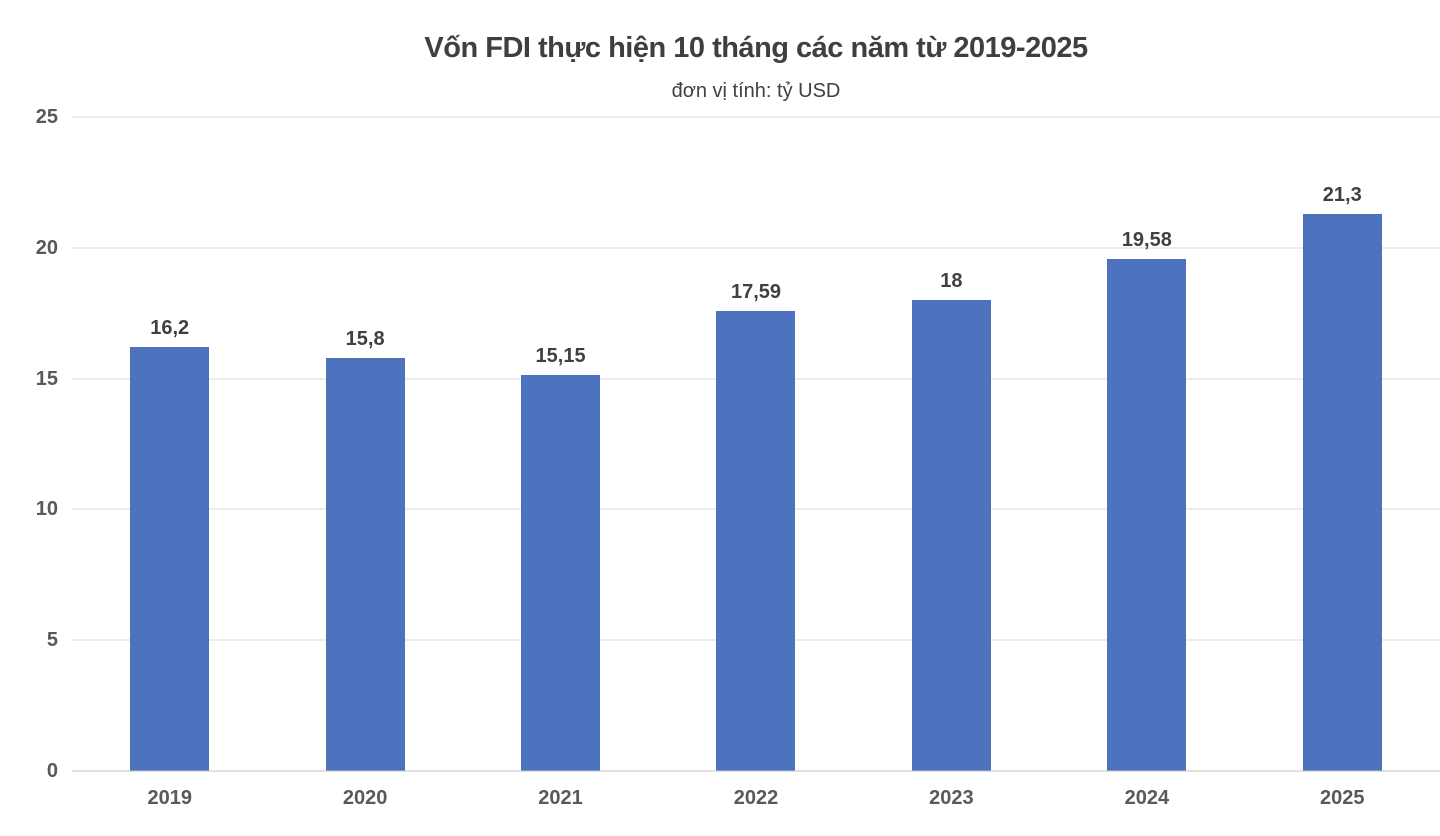 The height and width of the screenshot is (836, 1440). Describe the element at coordinates (52, 771) in the screenshot. I see `y-tick-label: 0` at that location.